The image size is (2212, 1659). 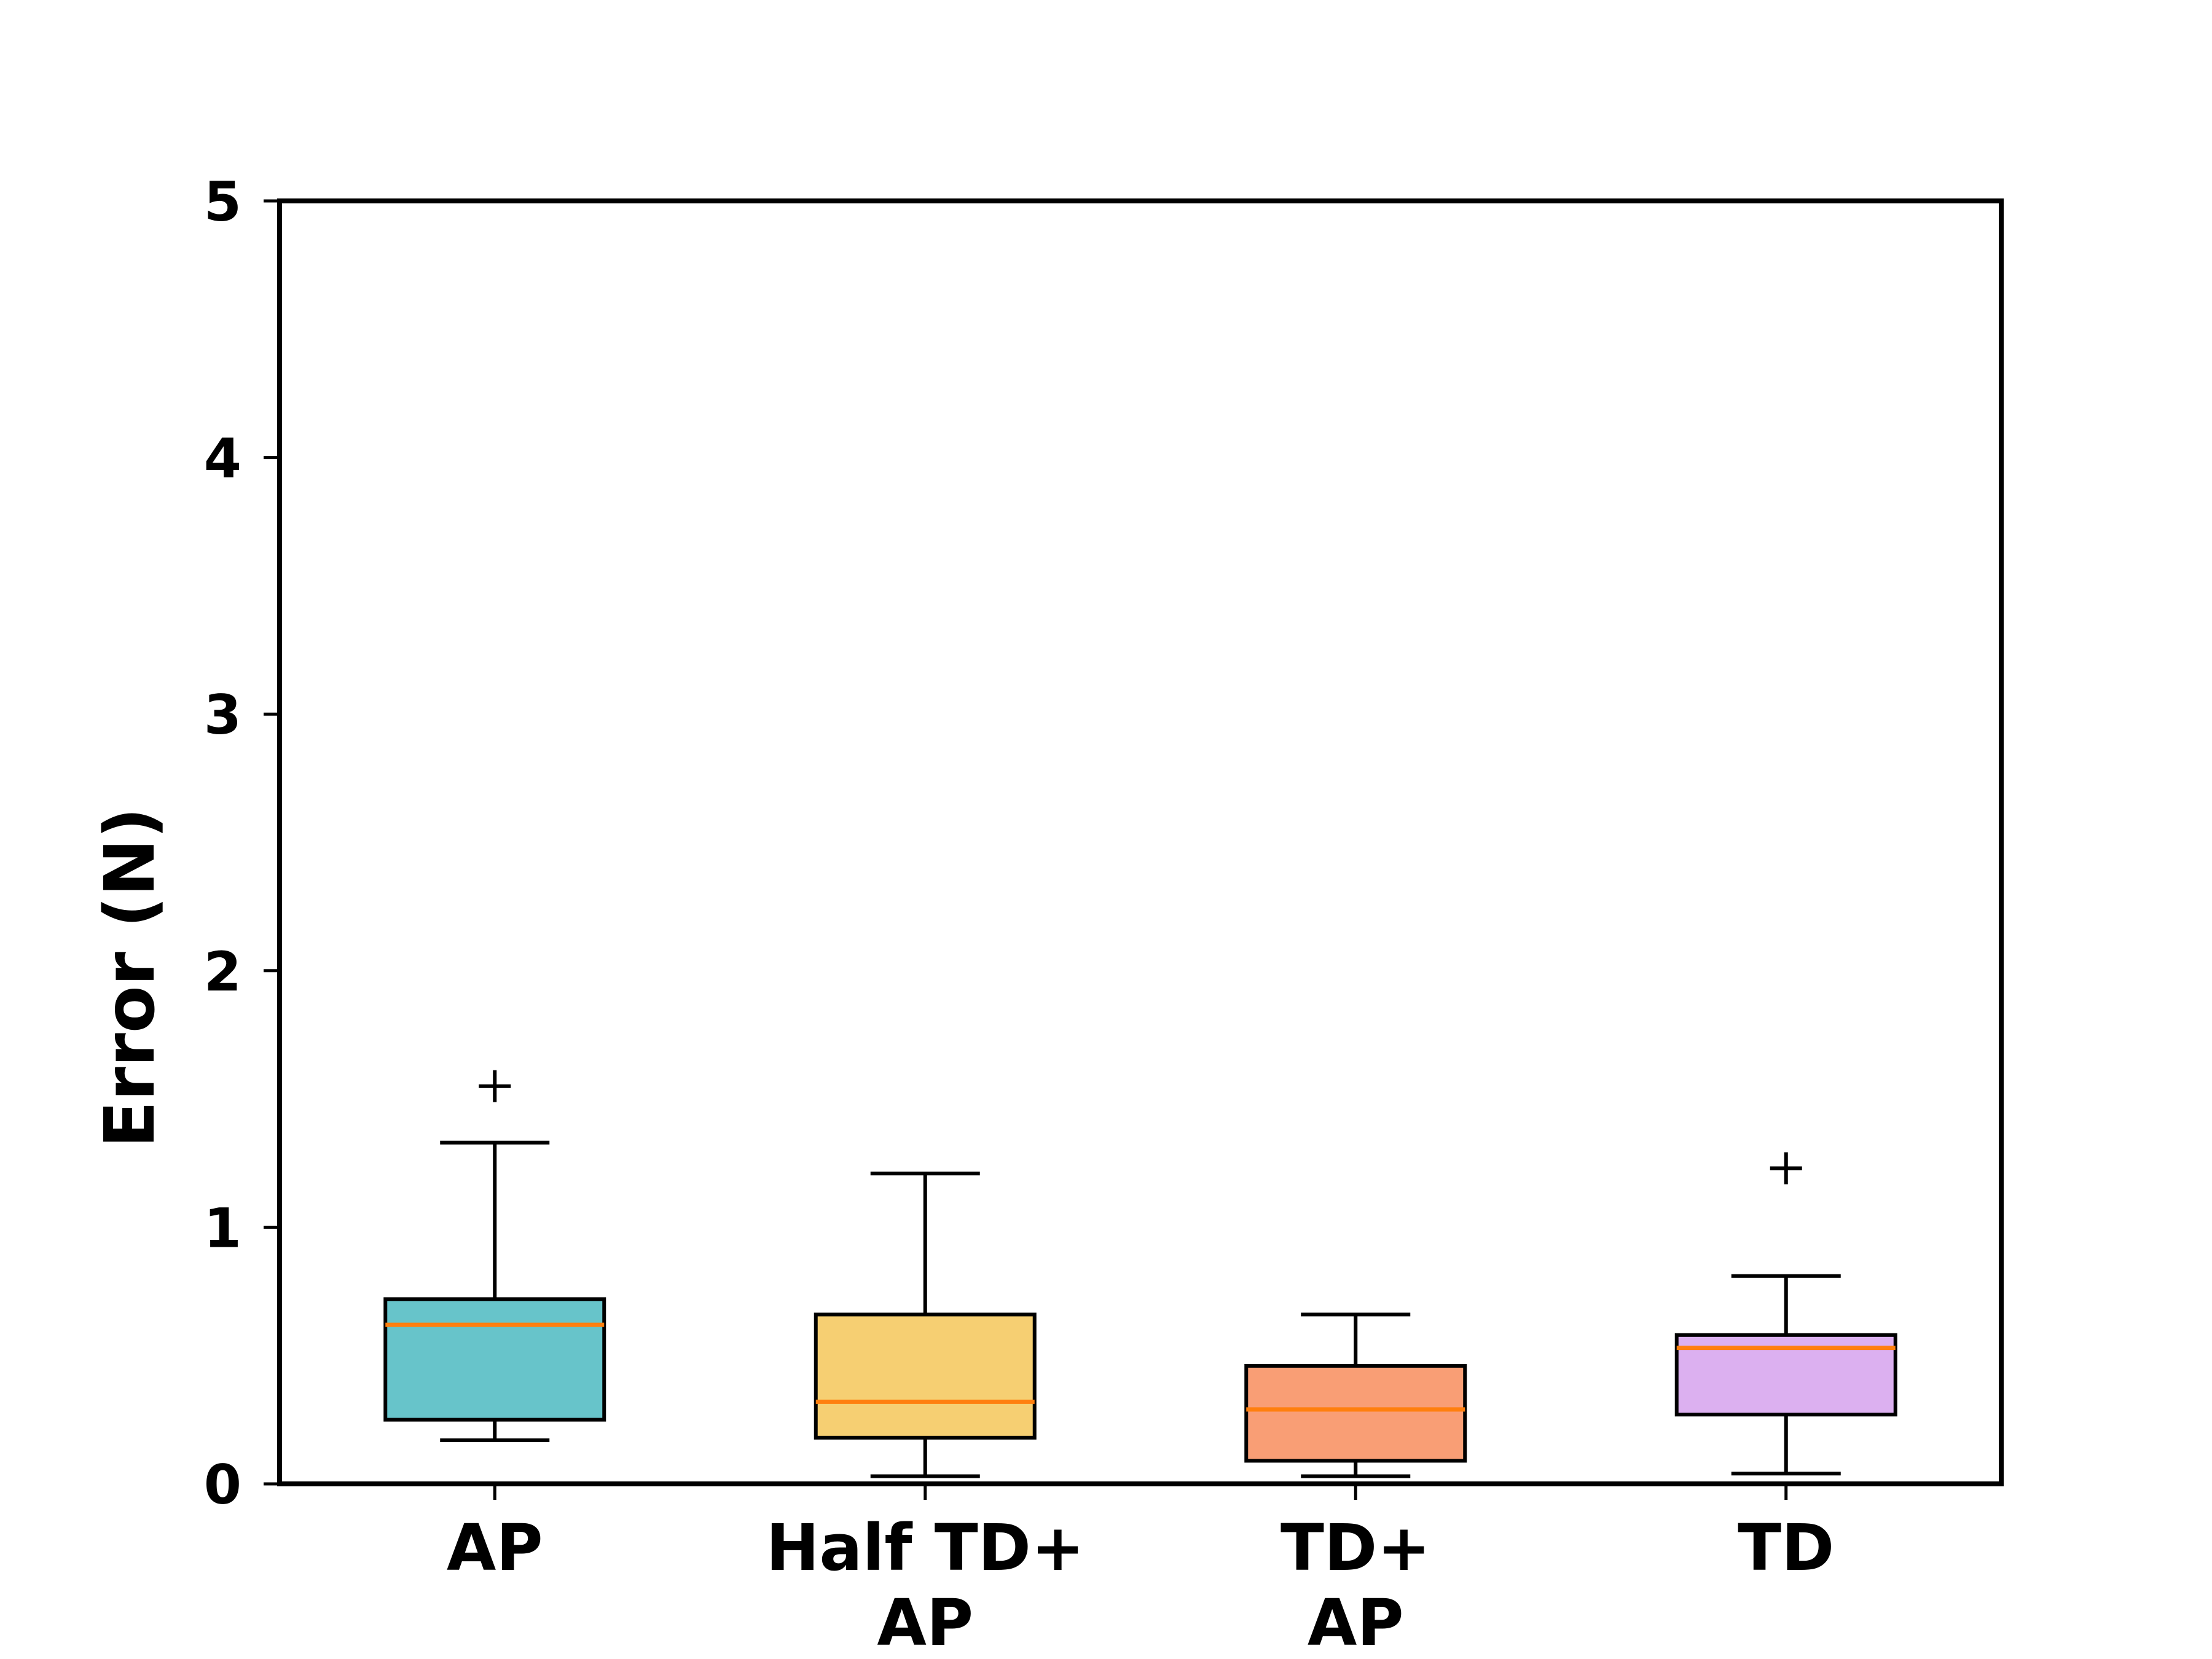 I want to click on x-tick-label: TD+, so click(x=1355, y=1547).